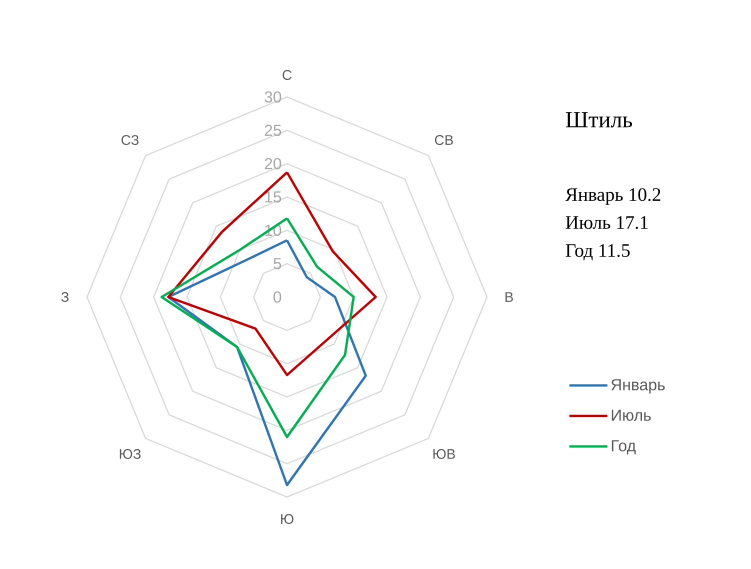  What do you see at coordinates (607, 222) in the screenshot?
I see `text: Июль 17.1` at bounding box center [607, 222].